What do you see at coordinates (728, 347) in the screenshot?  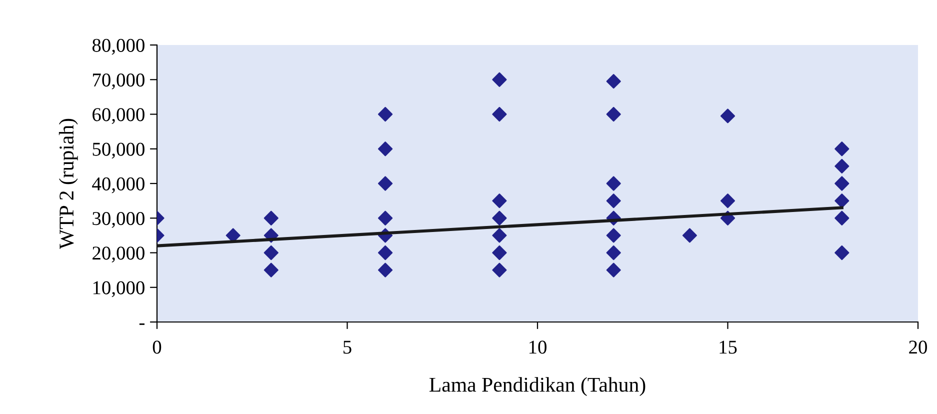 I see `x-tick-label: 15` at bounding box center [728, 347].